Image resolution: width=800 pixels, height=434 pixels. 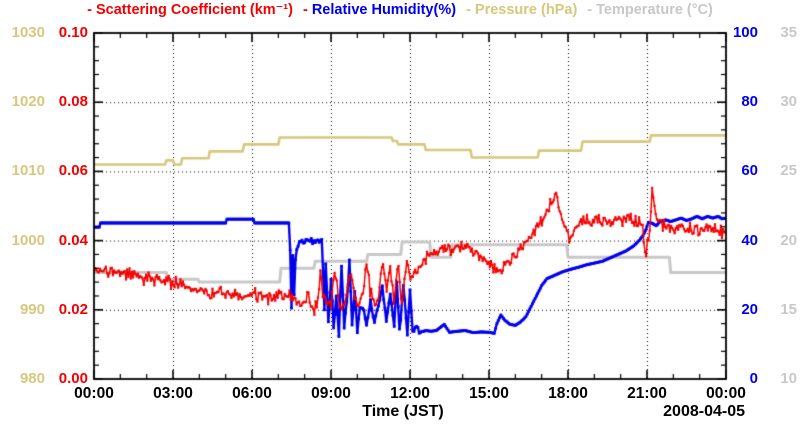 I want to click on x-tick-label: 12:00, so click(x=410, y=393).